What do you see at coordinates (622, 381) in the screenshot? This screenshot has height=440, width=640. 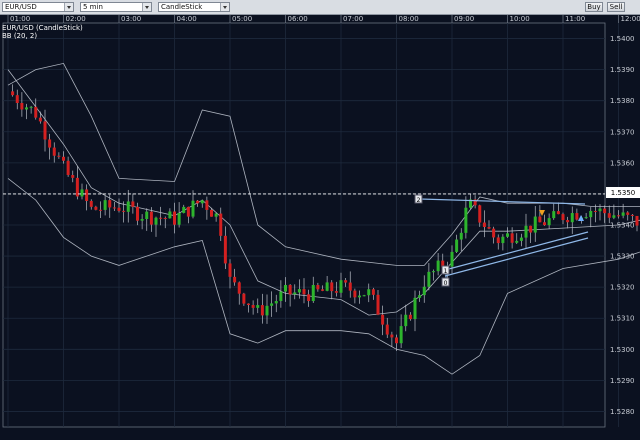 I see `y-tick-label: 1.5290` at bounding box center [622, 381].